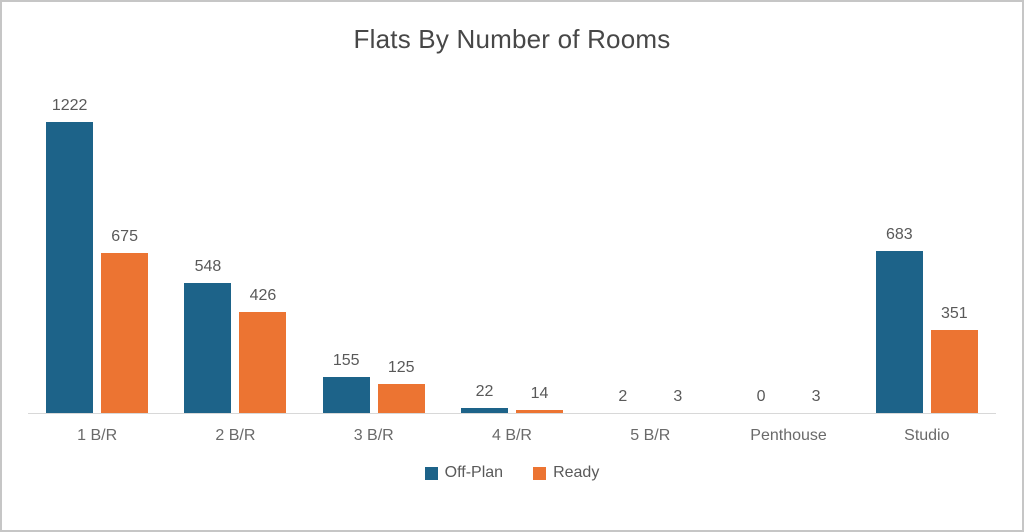  What do you see at coordinates (97, 435) in the screenshot?
I see `x-axis-label-1-b-r: 1 B/R` at bounding box center [97, 435].